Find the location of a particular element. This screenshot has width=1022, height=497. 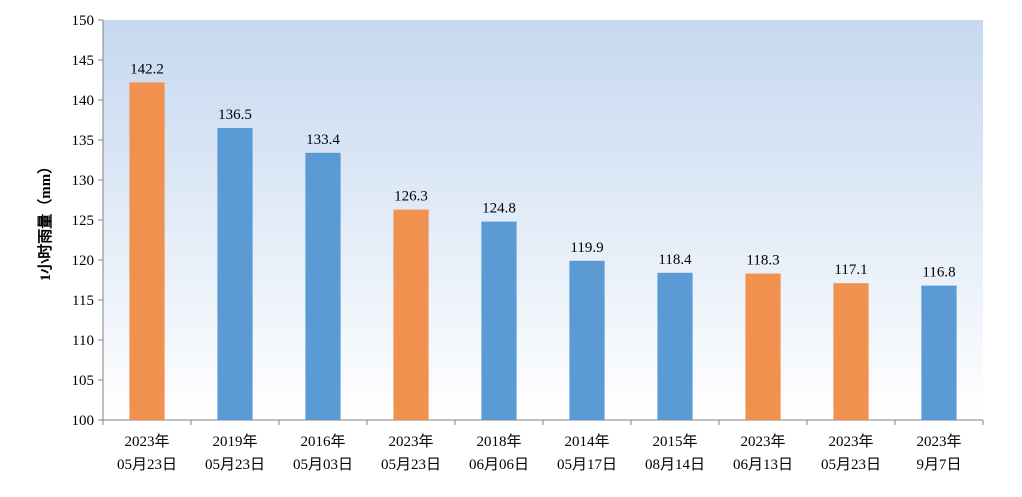

x-category-label-year: 2018年 is located at coordinates (498, 441).